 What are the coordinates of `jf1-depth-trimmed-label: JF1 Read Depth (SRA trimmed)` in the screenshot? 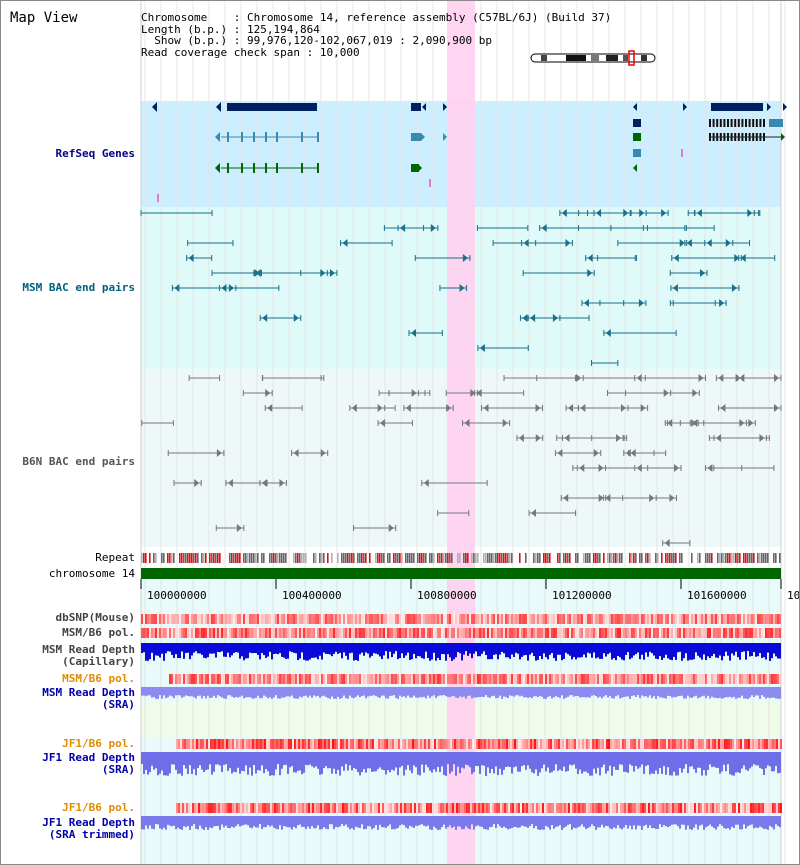 It's located at (72, 829).